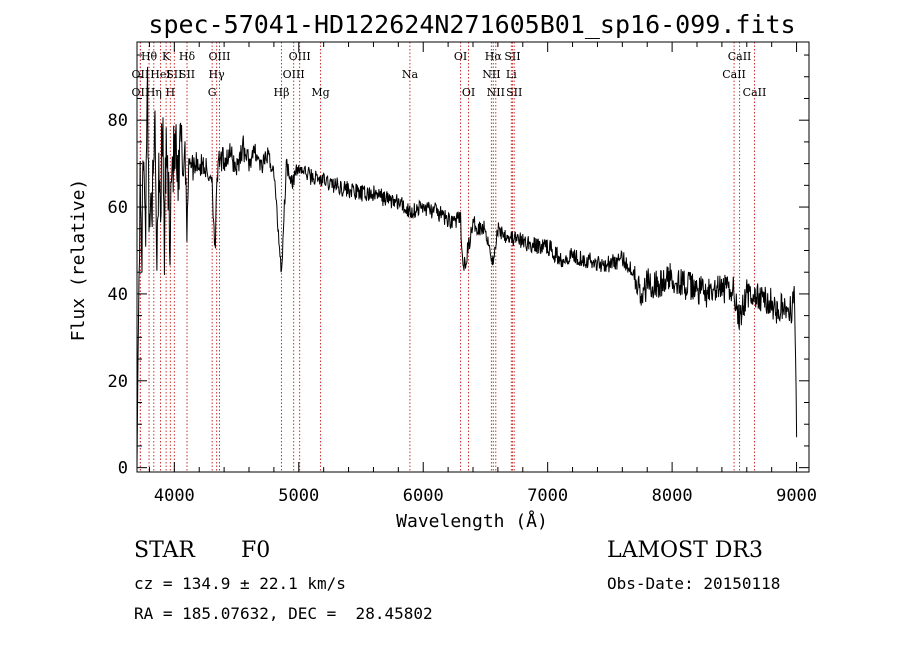 This screenshot has width=900, height=649. I want to click on x-tick-label: 7000, so click(547, 496).